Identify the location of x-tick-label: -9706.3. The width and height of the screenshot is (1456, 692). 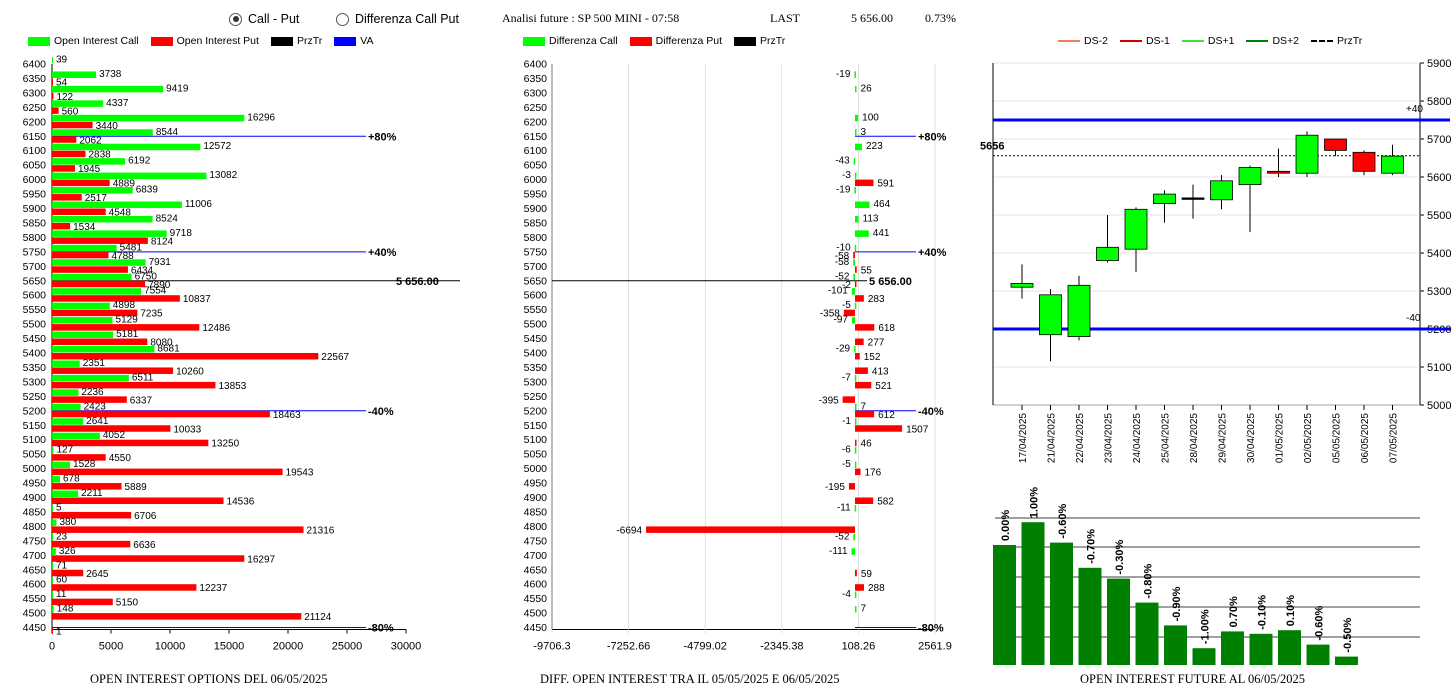
(551, 647).